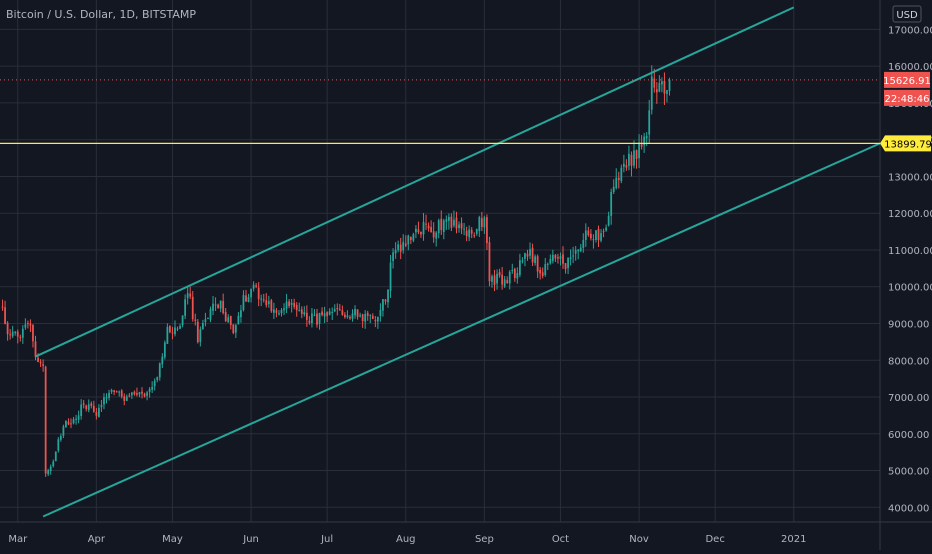 The width and height of the screenshot is (932, 554). Describe the element at coordinates (172, 539) in the screenshot. I see `time-tick-label: May` at that location.